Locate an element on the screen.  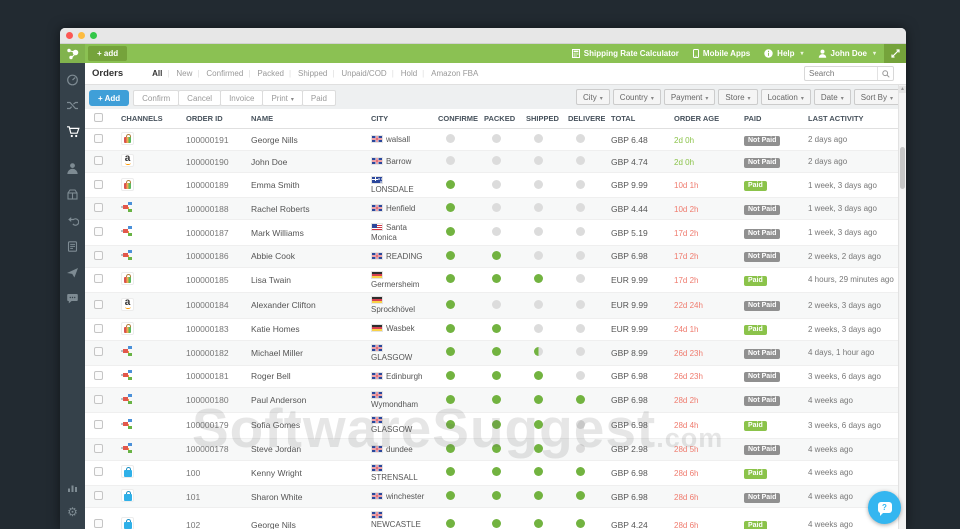
tab-all: All is located at coordinates (157, 73).